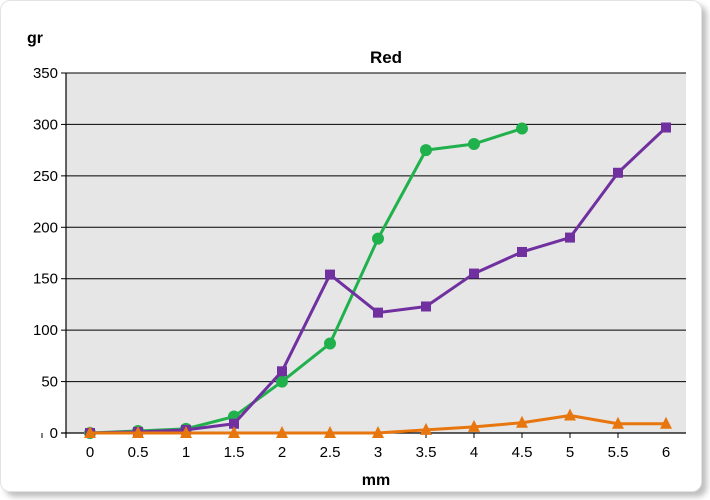  What do you see at coordinates (45, 176) in the screenshot?
I see `y-tick-label: 250` at bounding box center [45, 176].